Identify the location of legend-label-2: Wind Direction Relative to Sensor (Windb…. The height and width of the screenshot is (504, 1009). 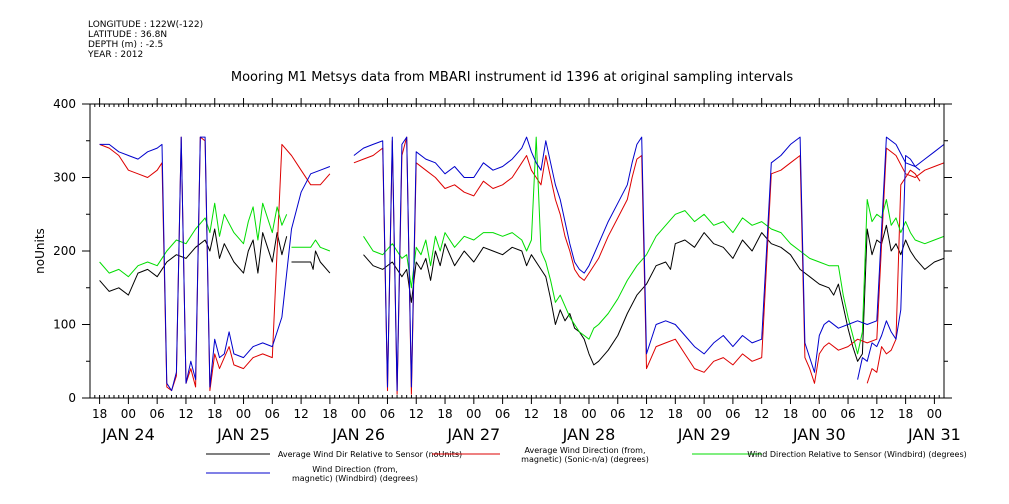
(857, 454).